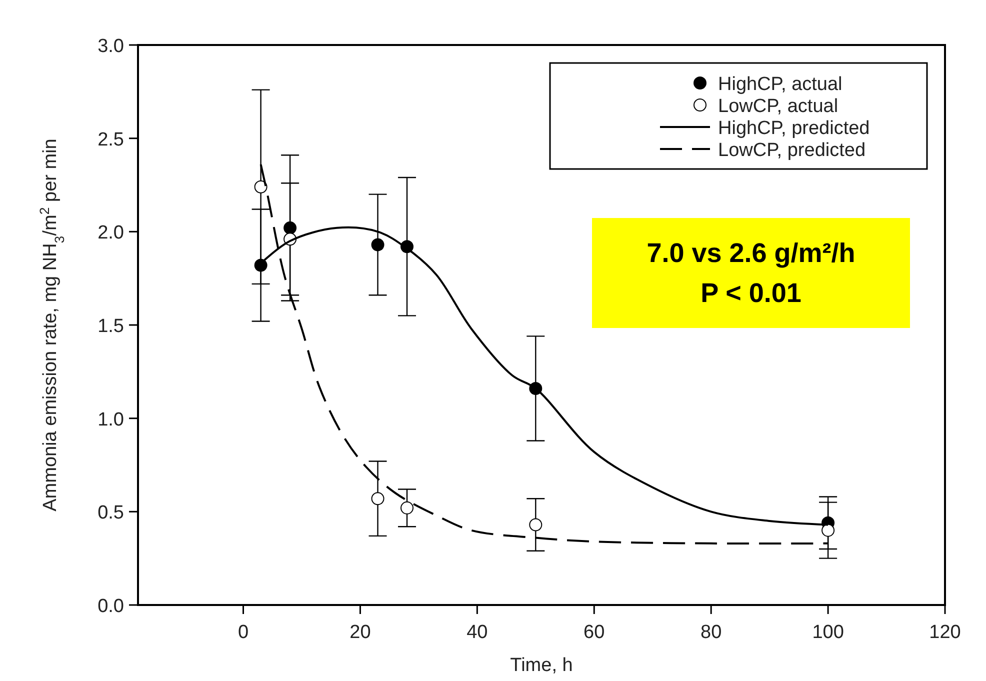 The width and height of the screenshot is (986, 681). I want to click on annotation: P < 0.01, so click(751, 293).